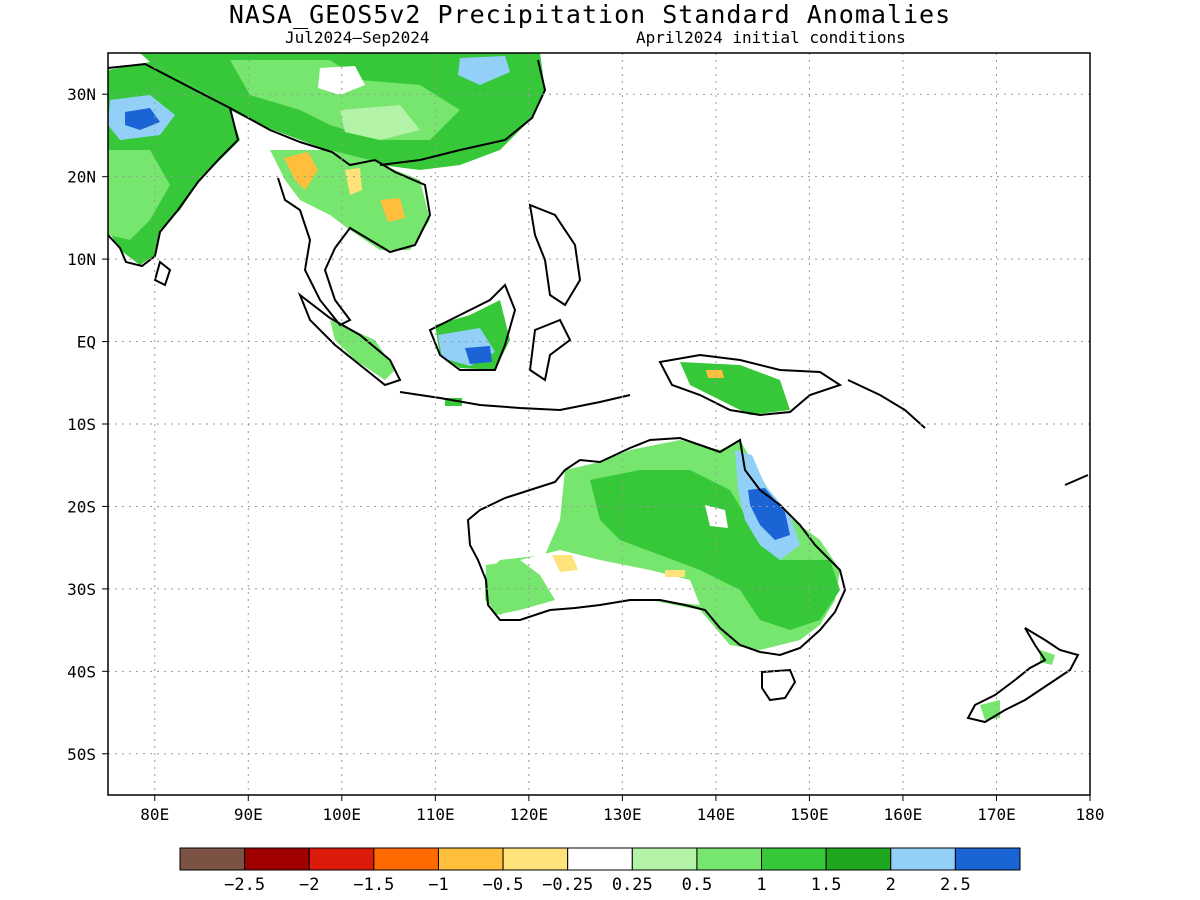  I want to click on longitude-label: 120E, so click(529, 814).